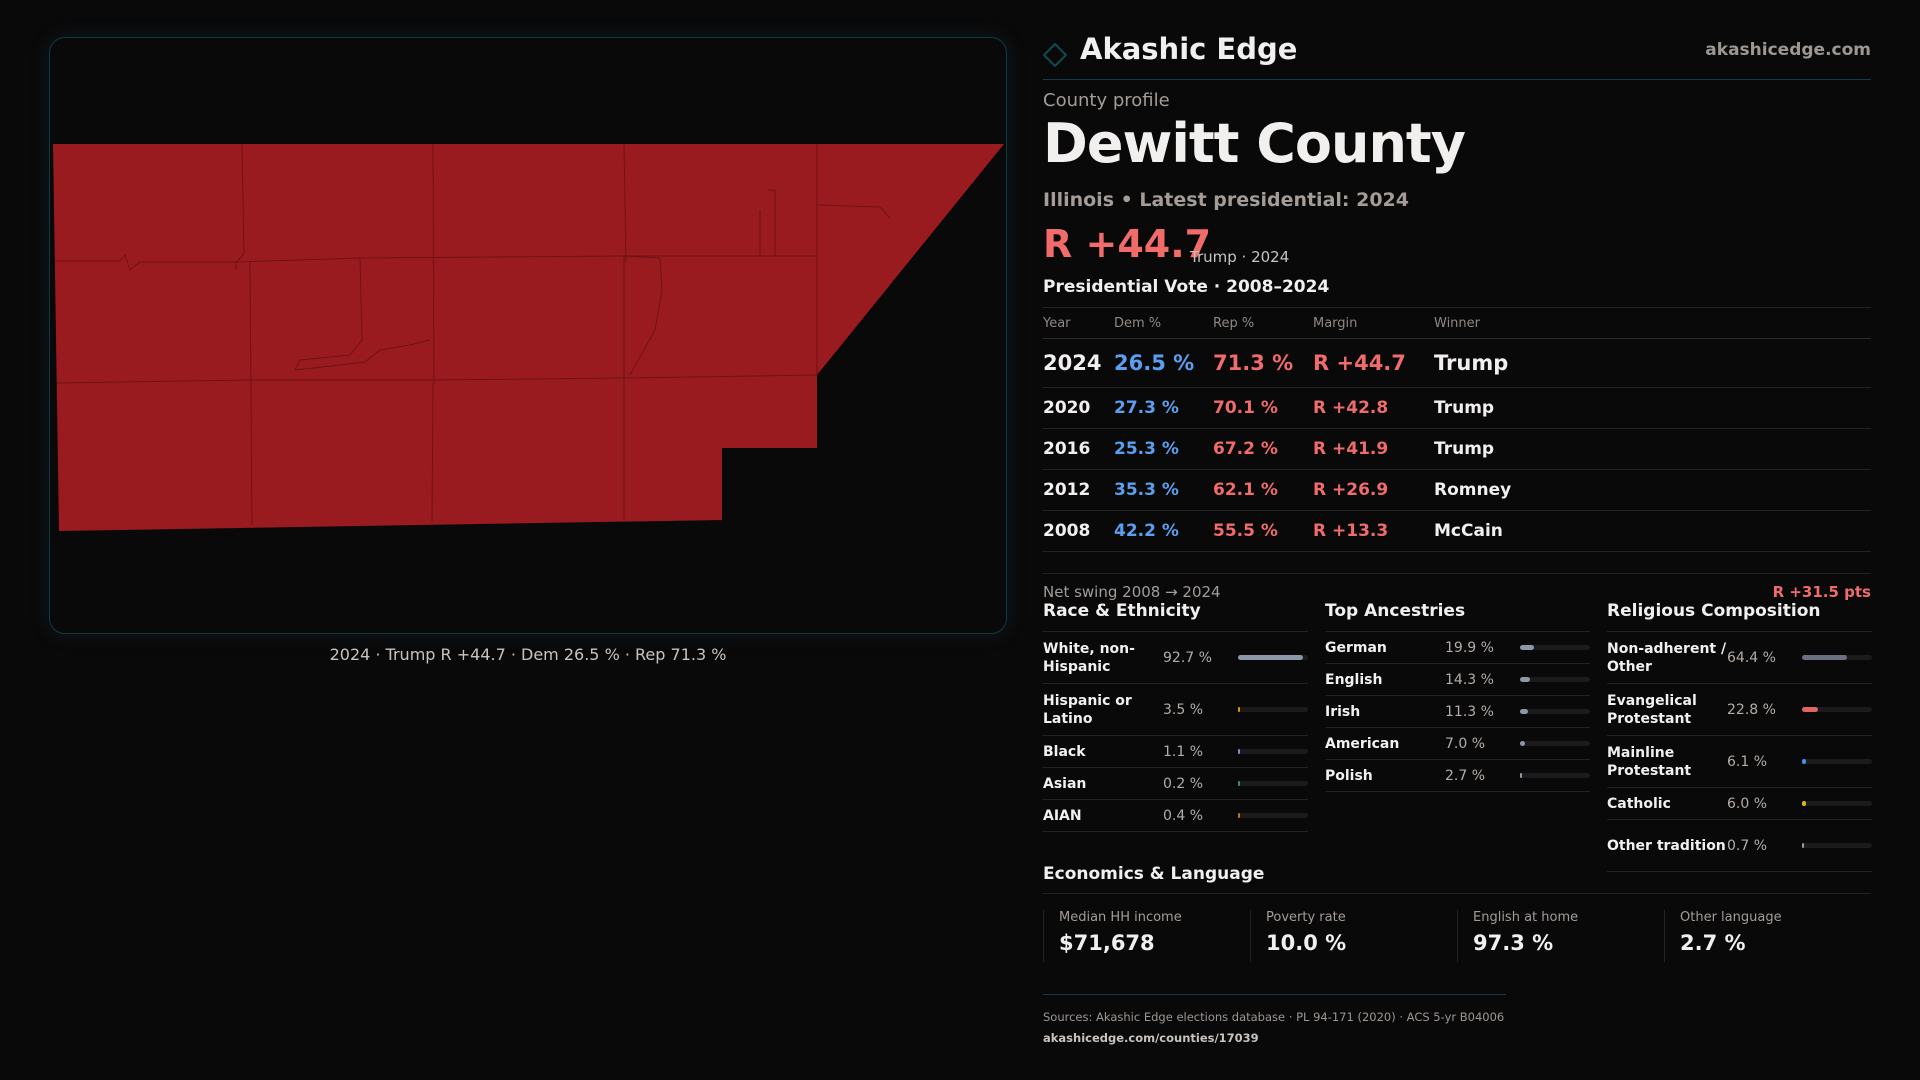  Describe the element at coordinates (1652, 323) in the screenshot. I see `col-winner: Winner` at that location.